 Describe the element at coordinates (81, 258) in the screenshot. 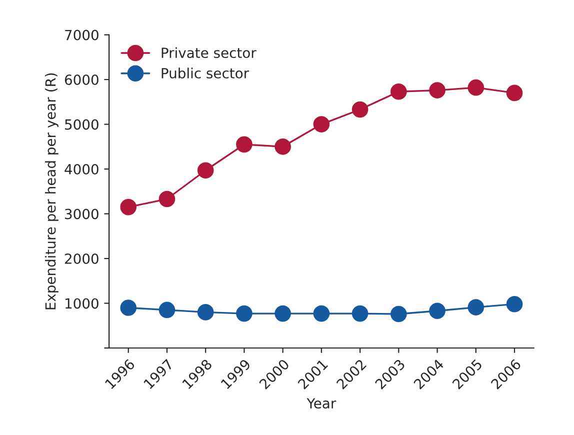

I see `y-tick-label: 2000` at that location.